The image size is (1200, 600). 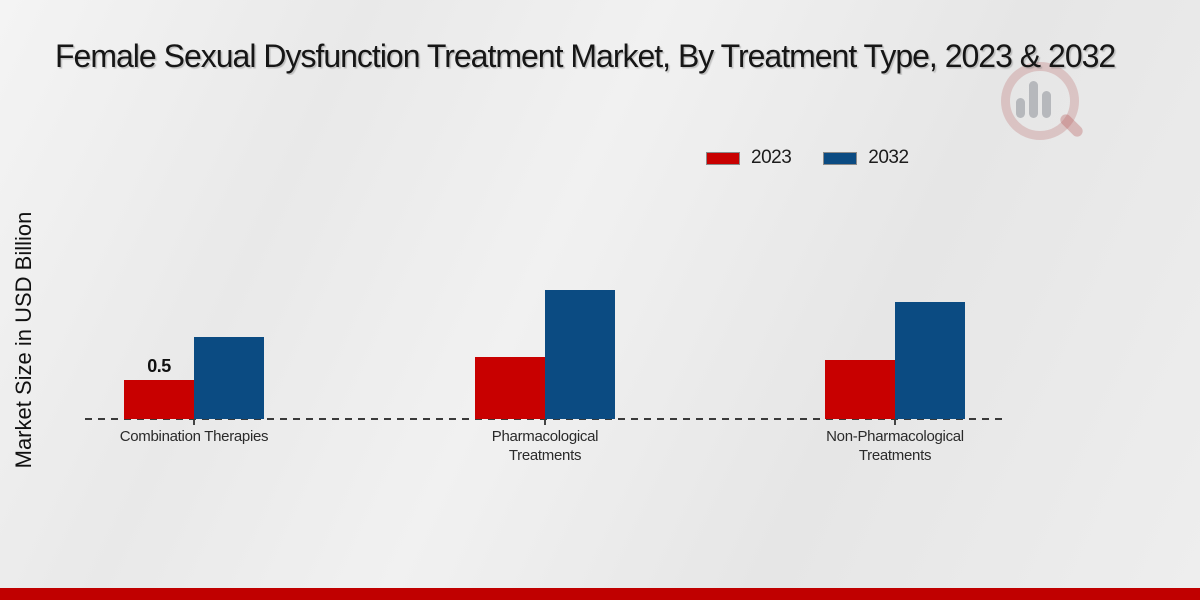 I want to click on category-label: Combination Therapies, so click(x=194, y=436).